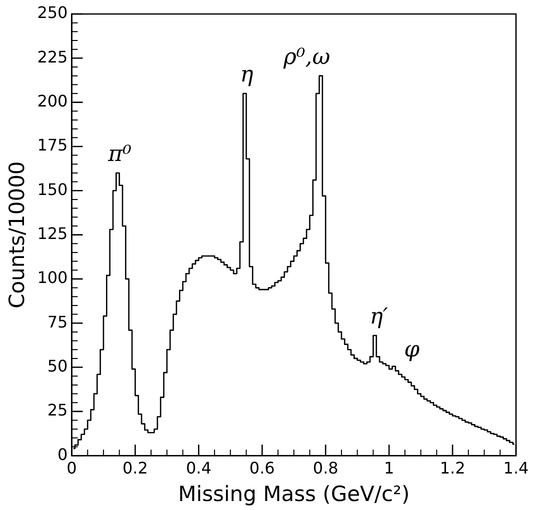  What do you see at coordinates (57, 322) in the screenshot?
I see `y-tick-label: 75` at bounding box center [57, 322].